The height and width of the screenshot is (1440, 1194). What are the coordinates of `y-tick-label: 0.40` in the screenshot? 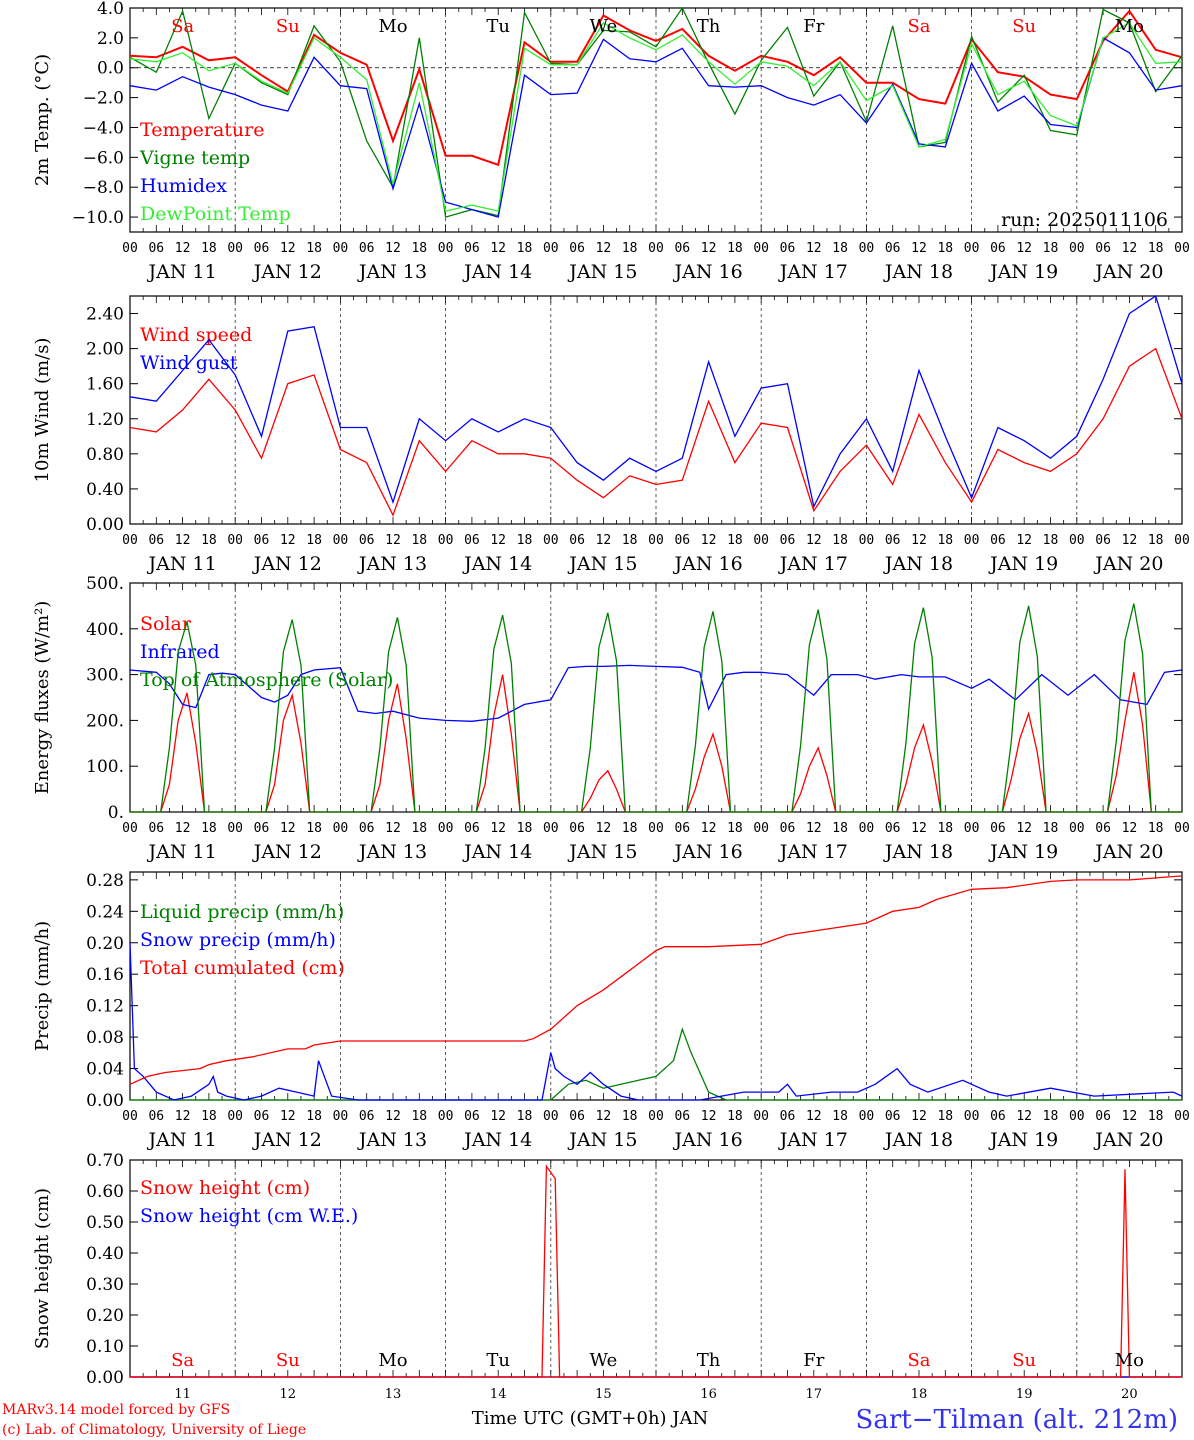 It's located at (105, 1254).